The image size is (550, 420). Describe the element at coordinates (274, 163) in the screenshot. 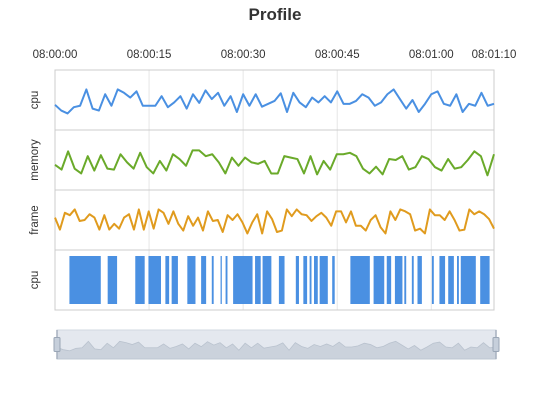

I see `series-line-memory` at that location.